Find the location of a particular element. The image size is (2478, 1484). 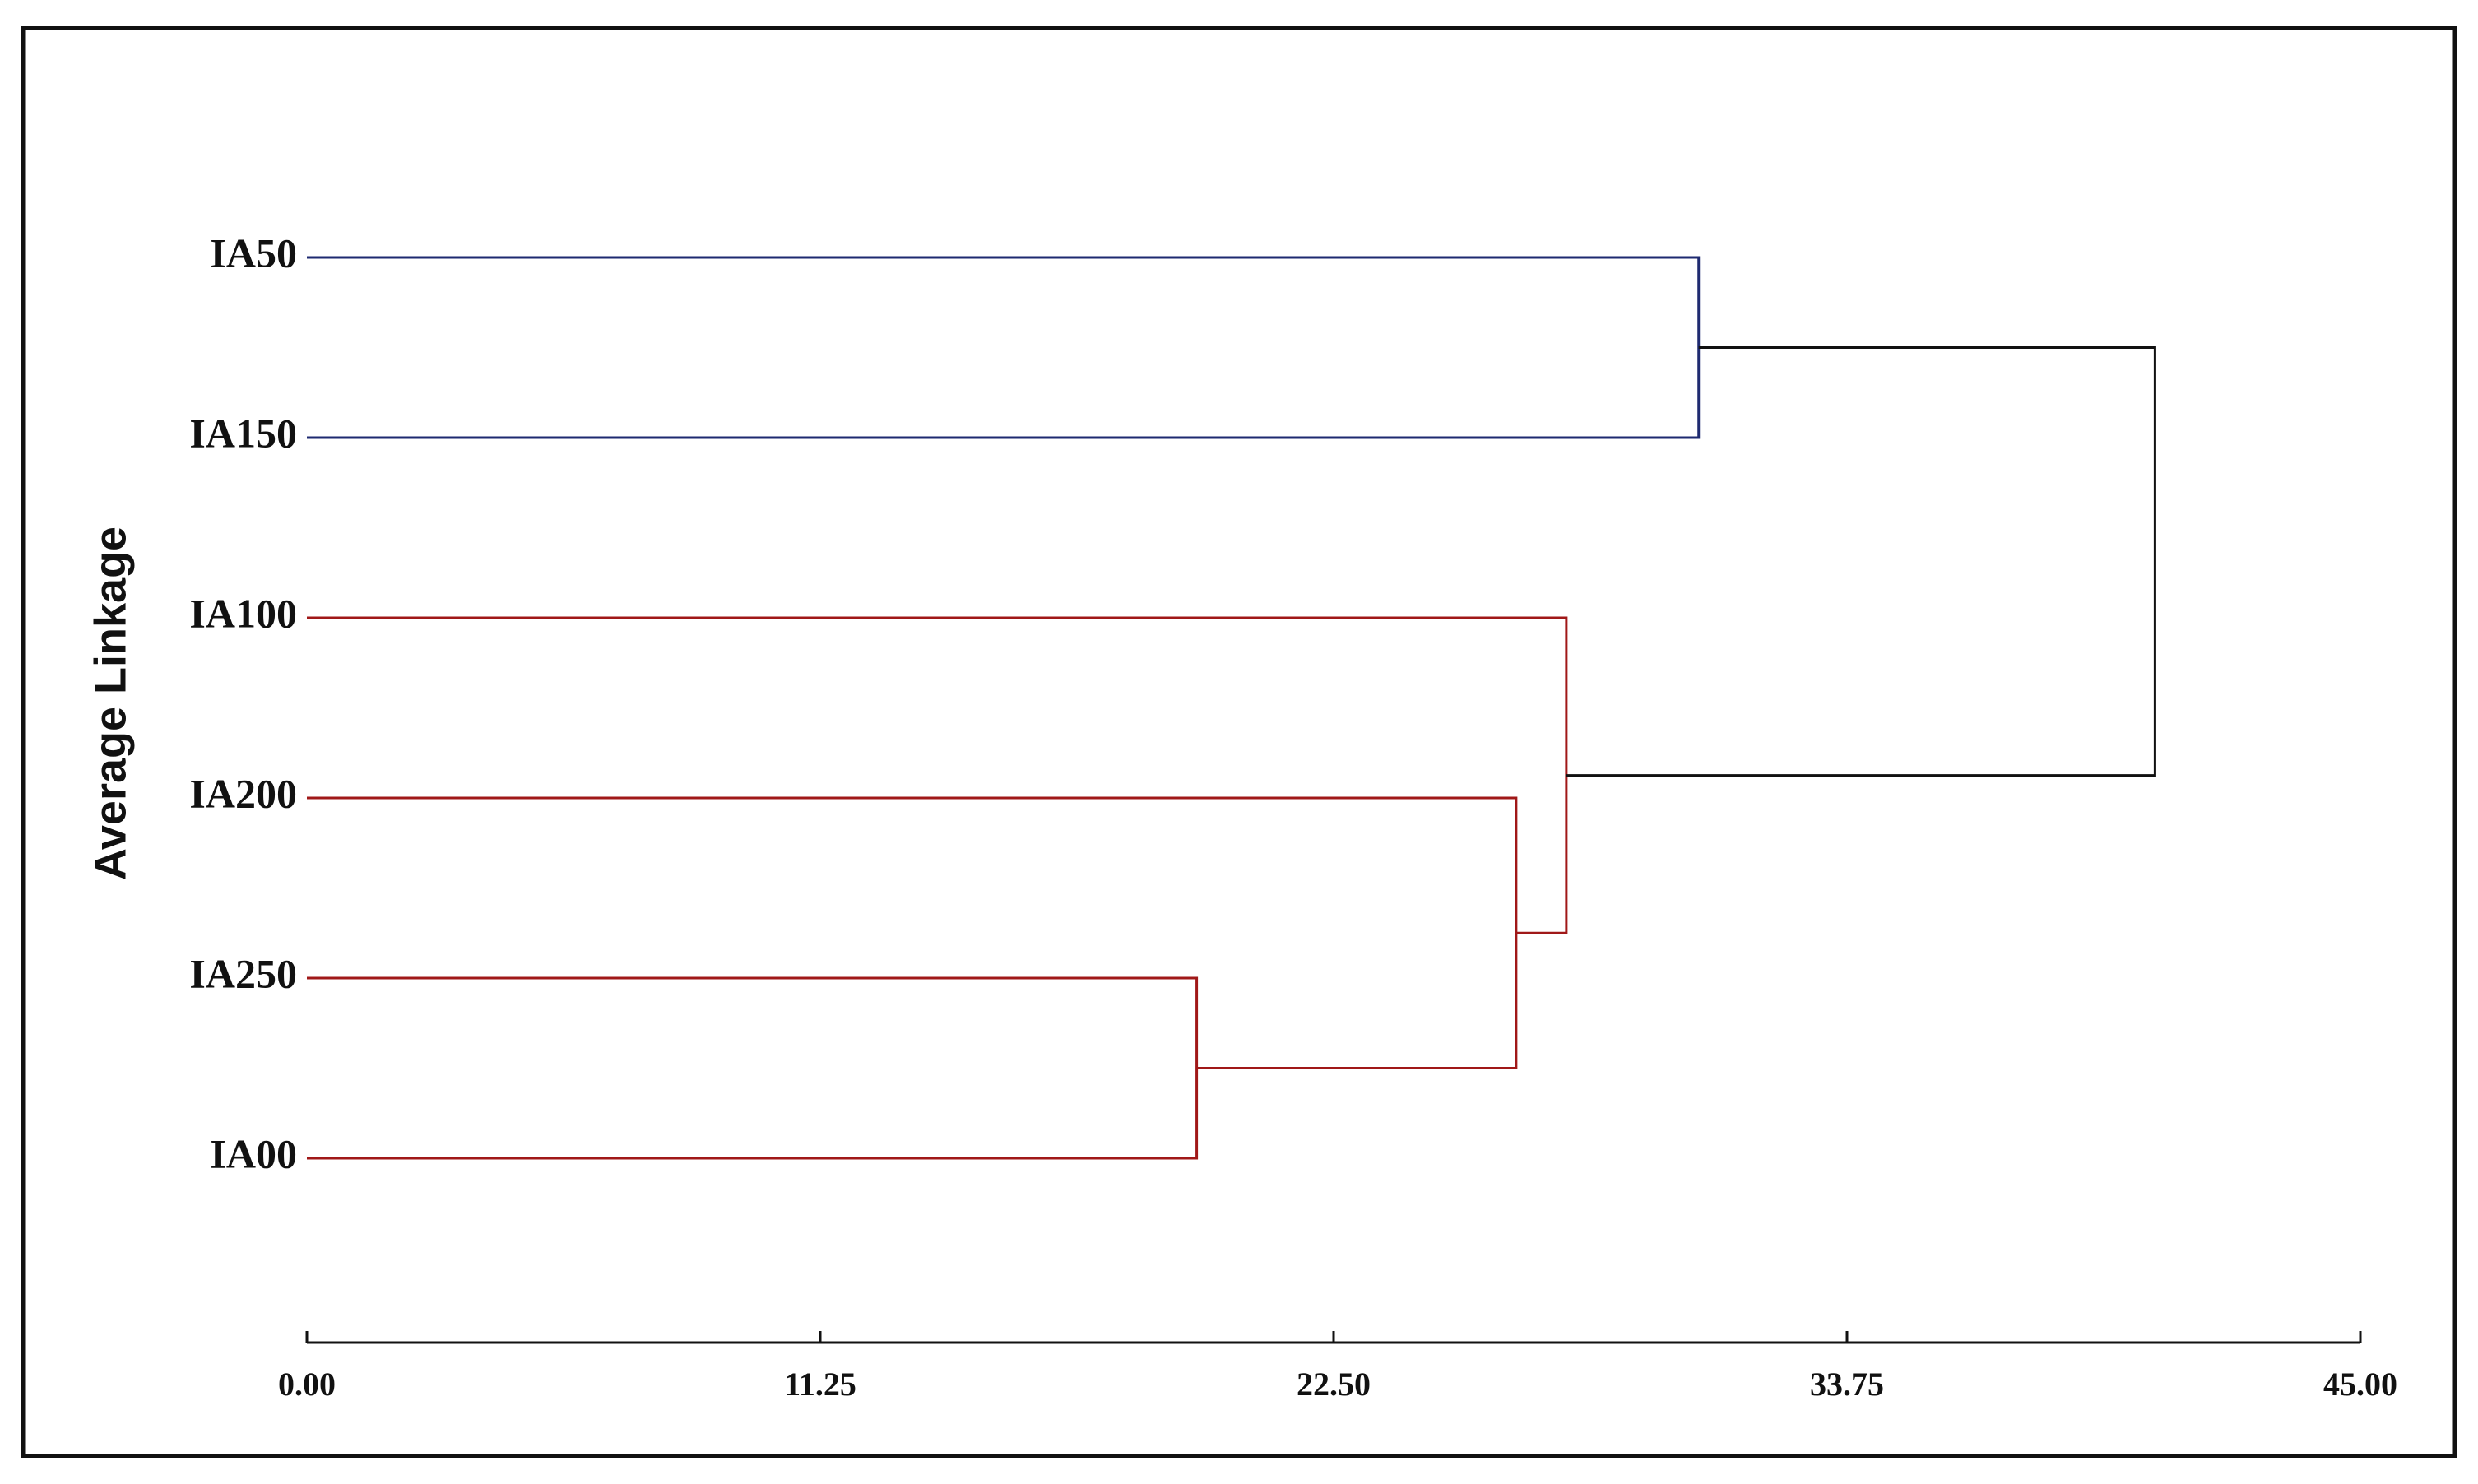

x-tick-label: 0.00 is located at coordinates (307, 1384).